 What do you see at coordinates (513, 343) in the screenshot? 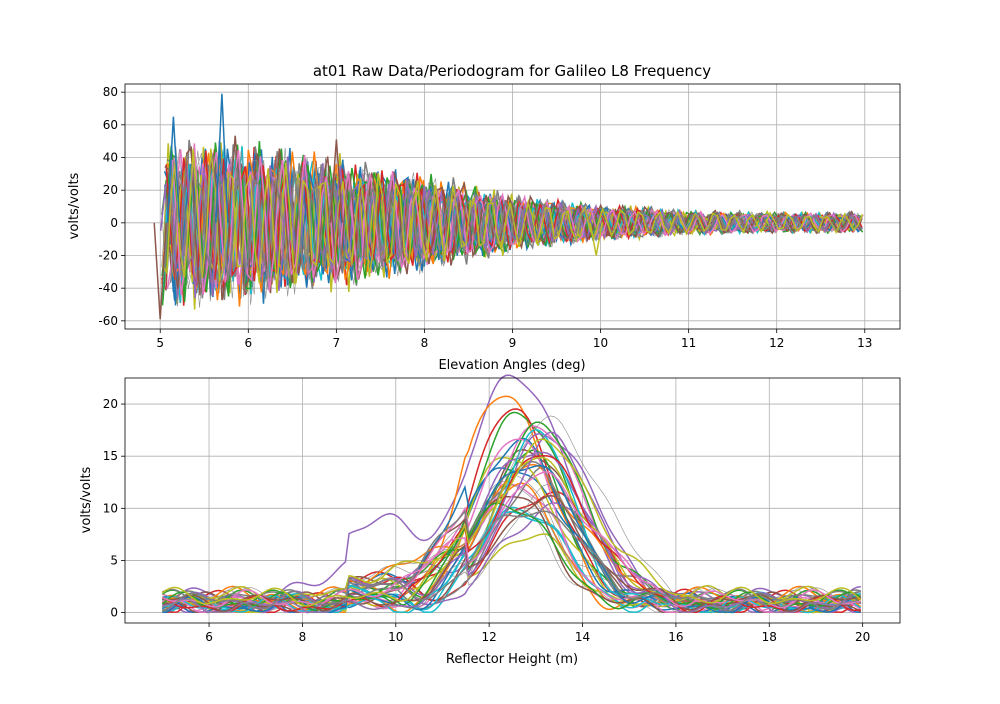
I see `top-x-tick-label: 9` at bounding box center [513, 343].